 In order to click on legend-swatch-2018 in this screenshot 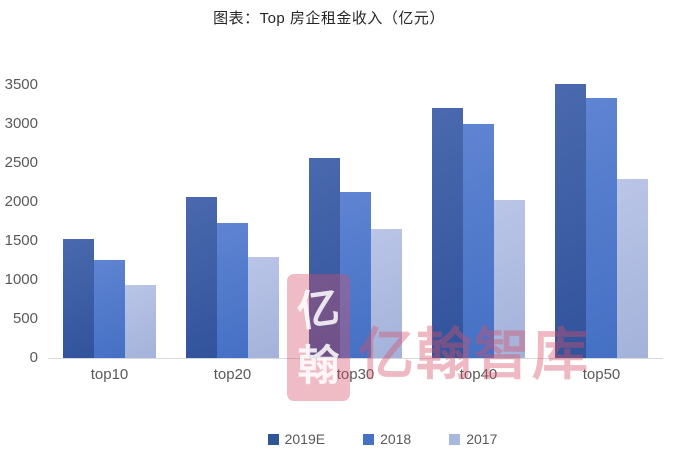, I will do `click(369, 439)`.